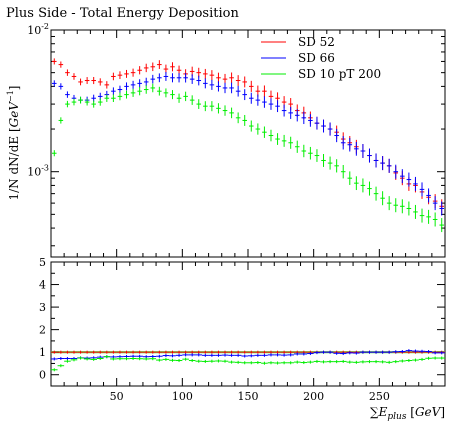  What do you see at coordinates (248, 360) in the screenshot?
I see `ratio-data-points` at bounding box center [248, 360].